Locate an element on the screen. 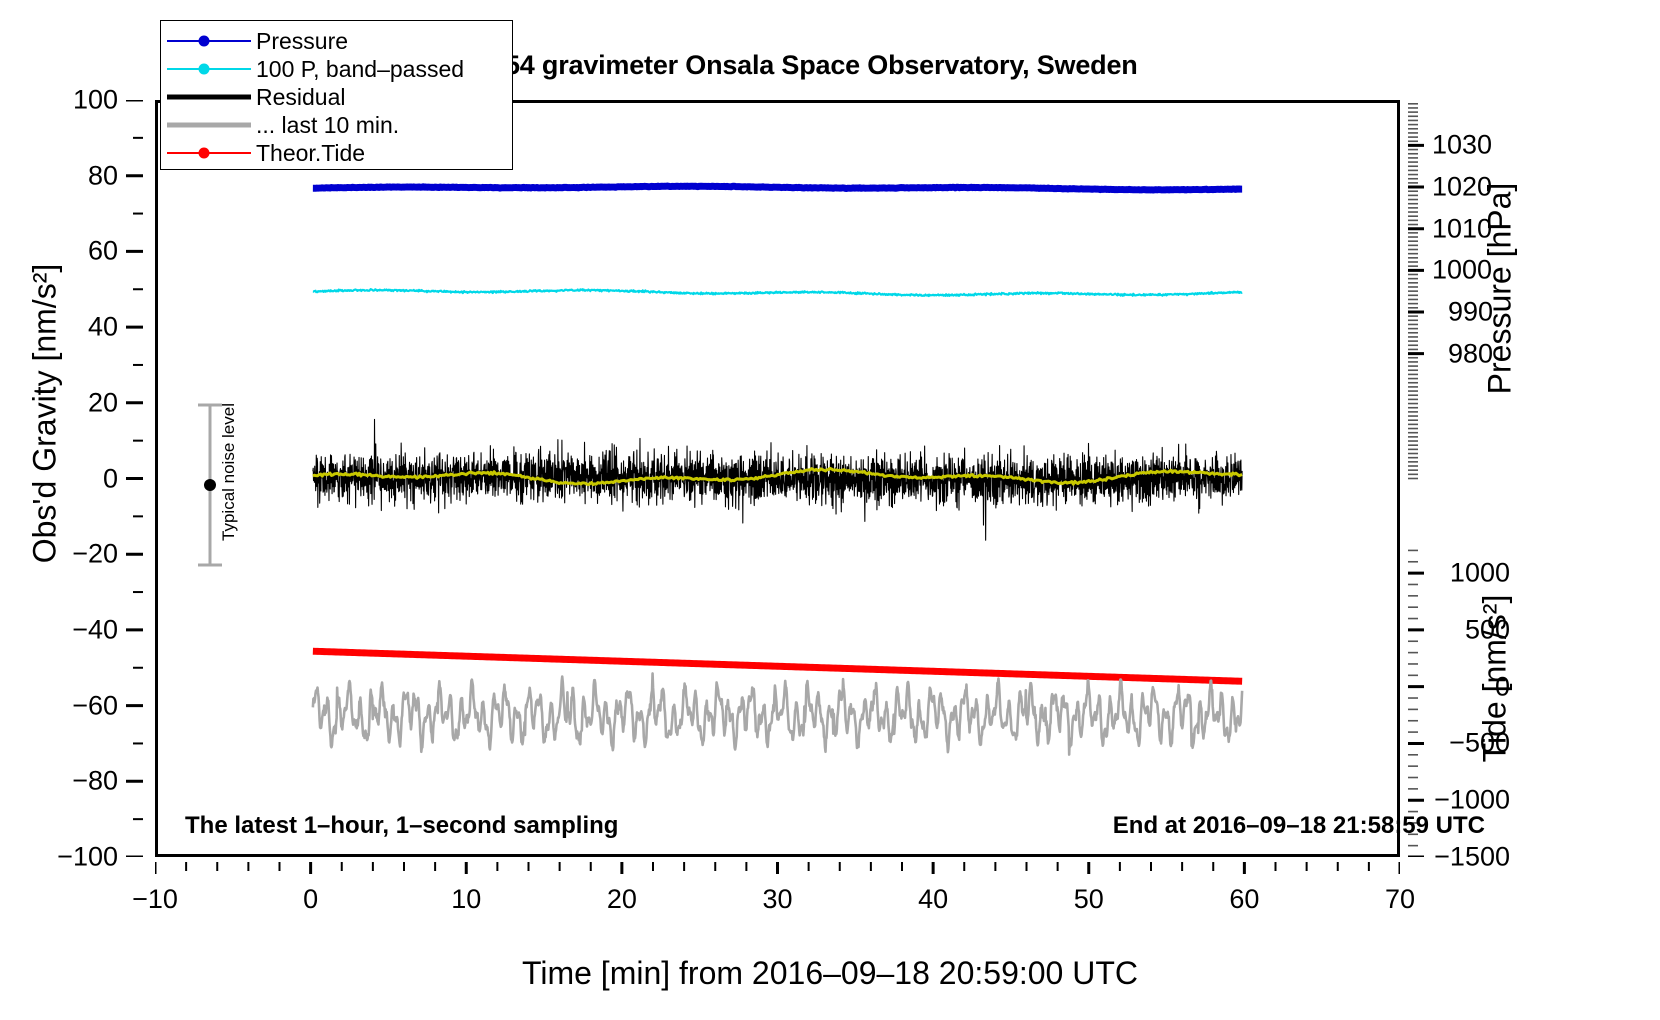 Image resolution: width=1660 pixels, height=1020 pixels. note-sampling: The latest 1–hour, 1–second sampling is located at coordinates (402, 825).